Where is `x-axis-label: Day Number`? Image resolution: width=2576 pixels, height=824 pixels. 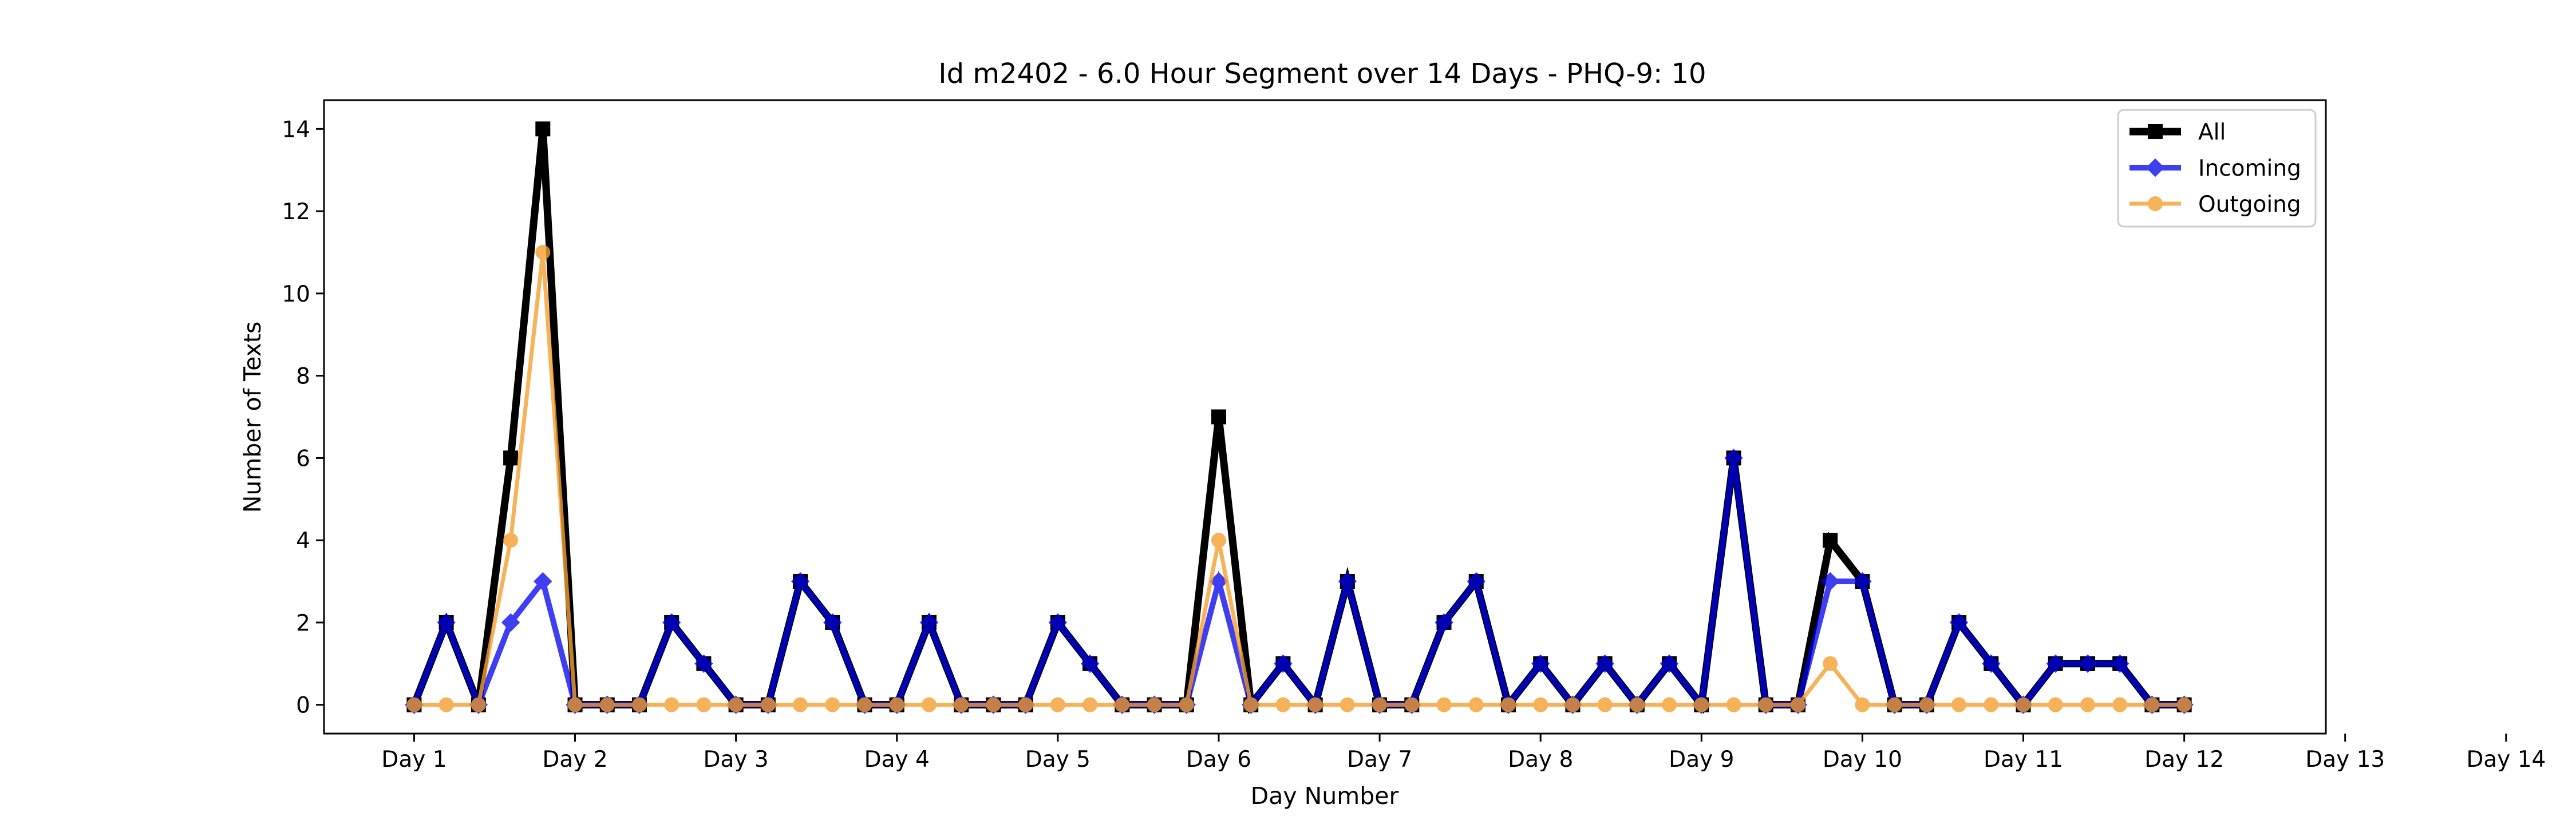 x-axis-label: Day Number is located at coordinates (1325, 796).